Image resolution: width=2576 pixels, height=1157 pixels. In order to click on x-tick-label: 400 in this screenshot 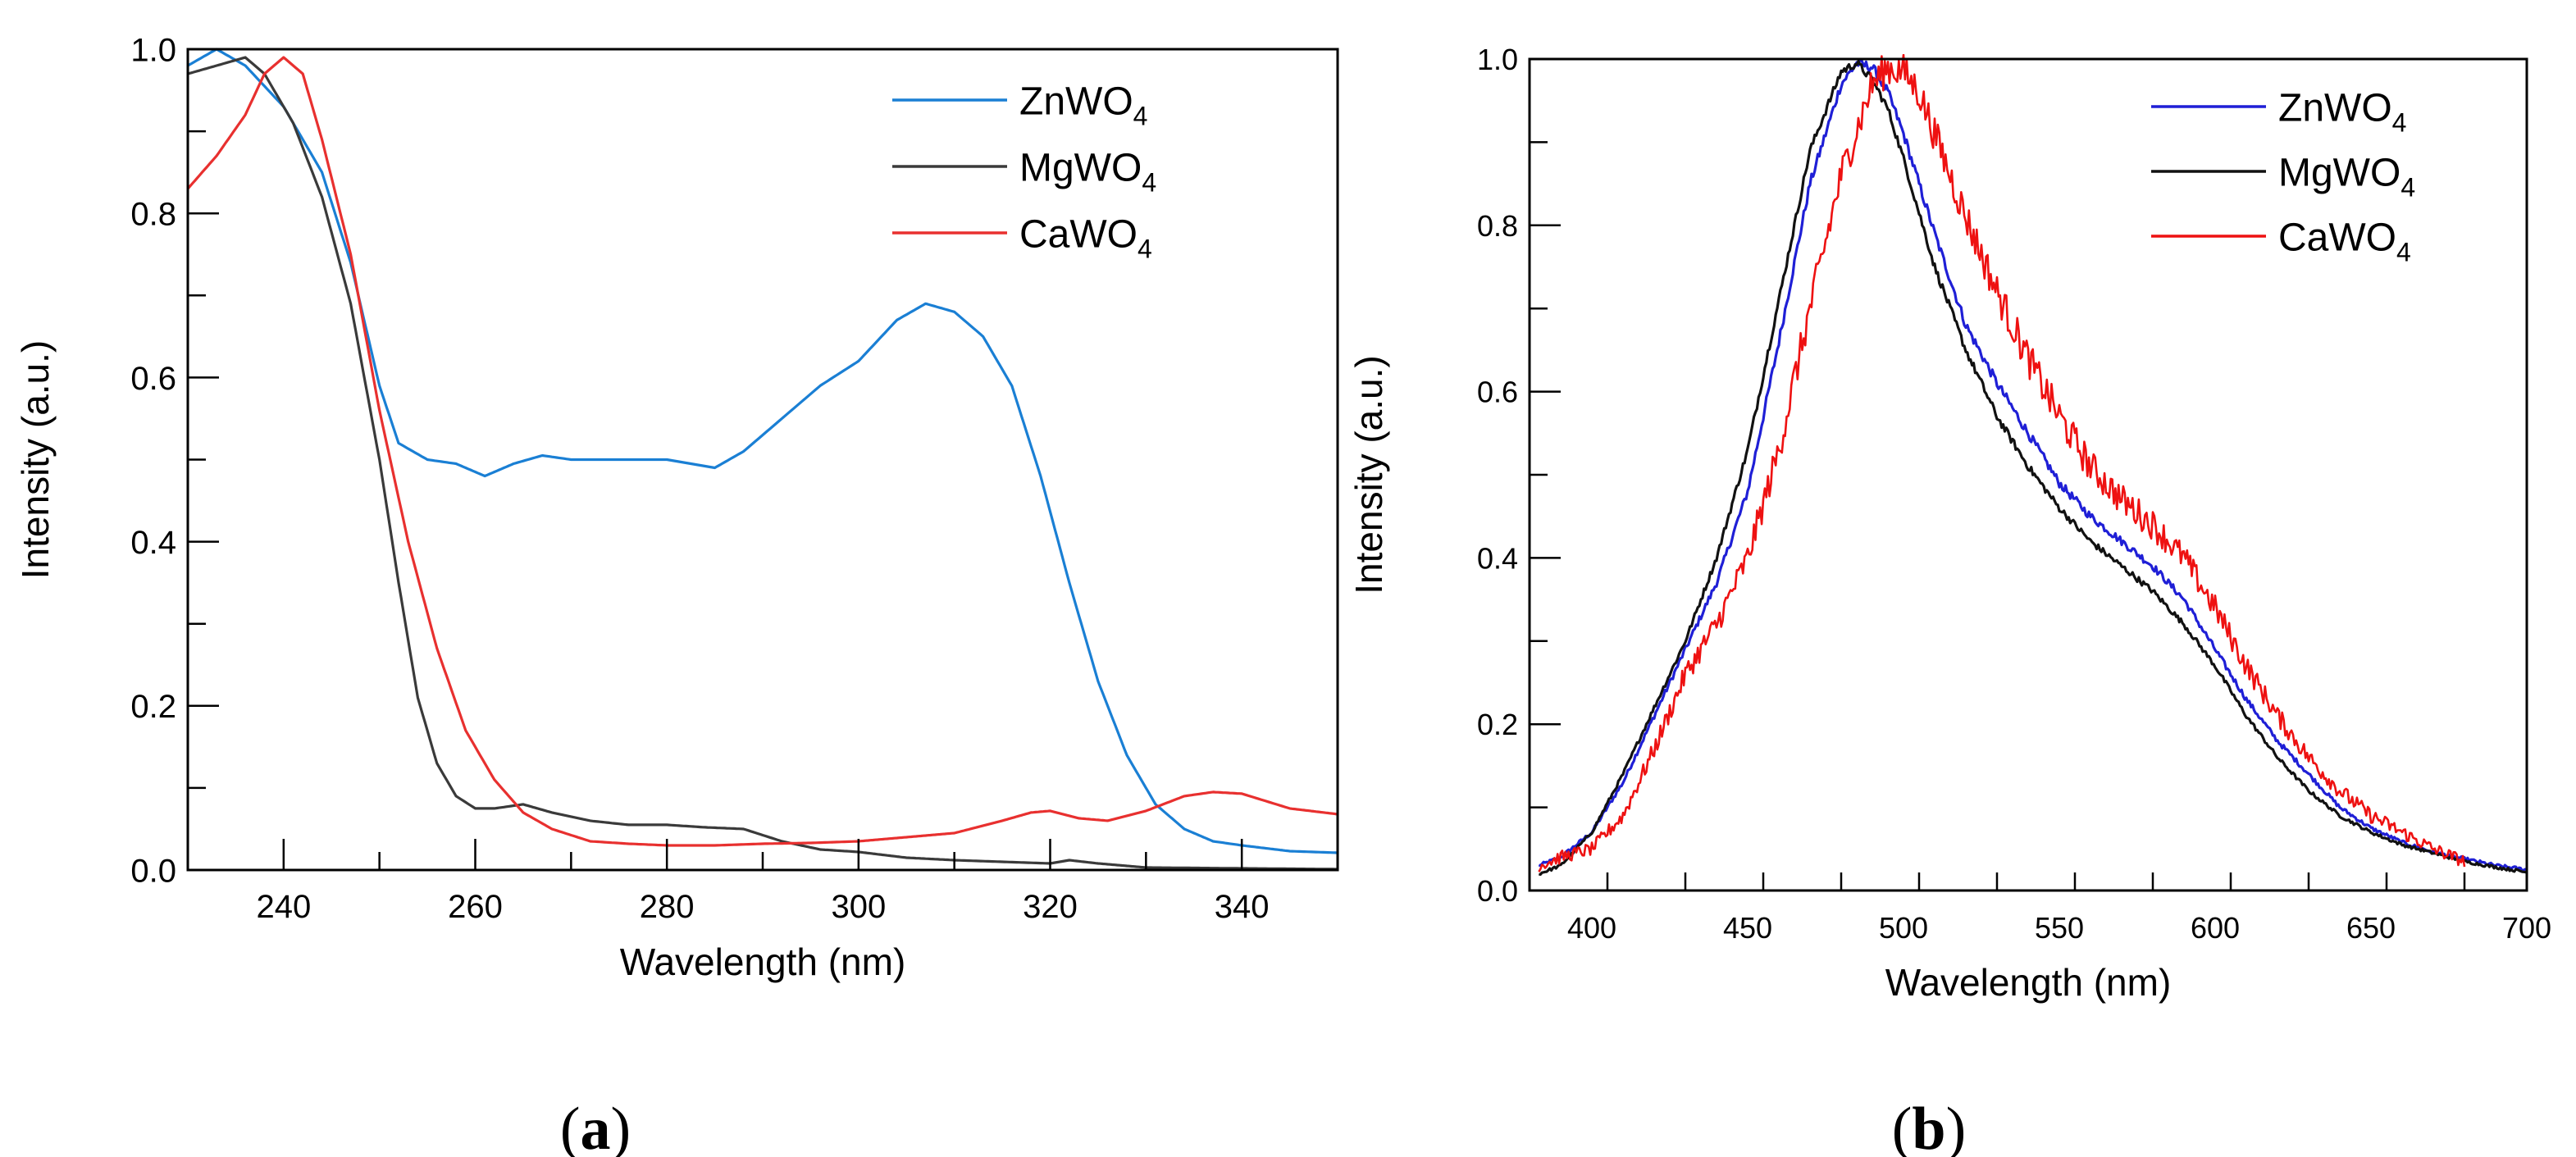, I will do `click(1591, 928)`.